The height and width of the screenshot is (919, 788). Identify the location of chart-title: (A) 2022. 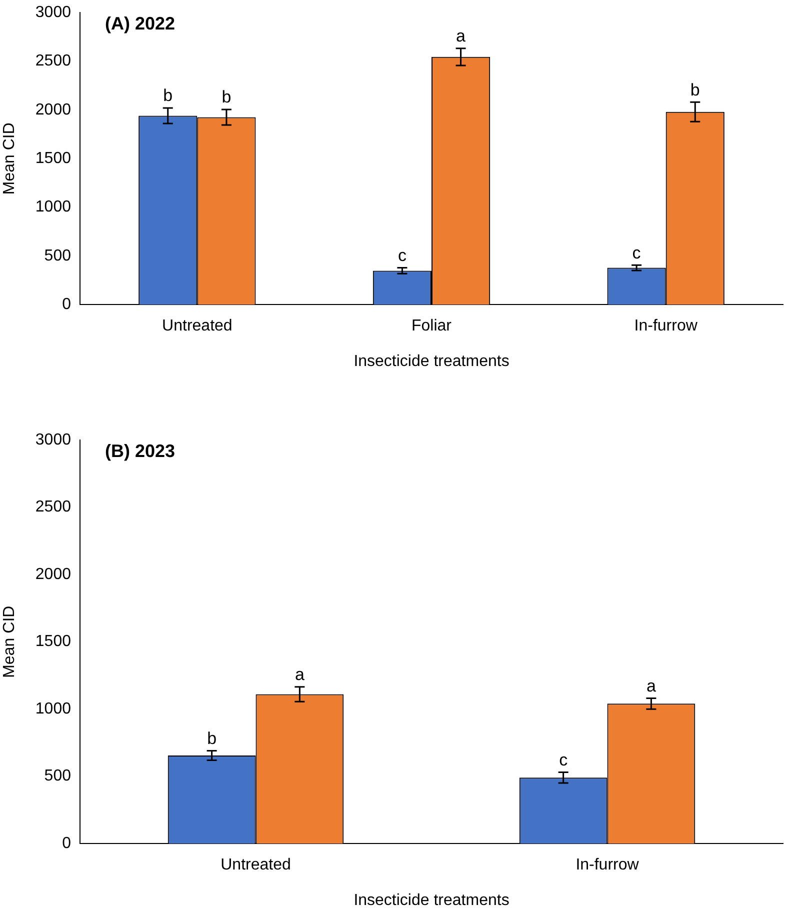
(140, 24).